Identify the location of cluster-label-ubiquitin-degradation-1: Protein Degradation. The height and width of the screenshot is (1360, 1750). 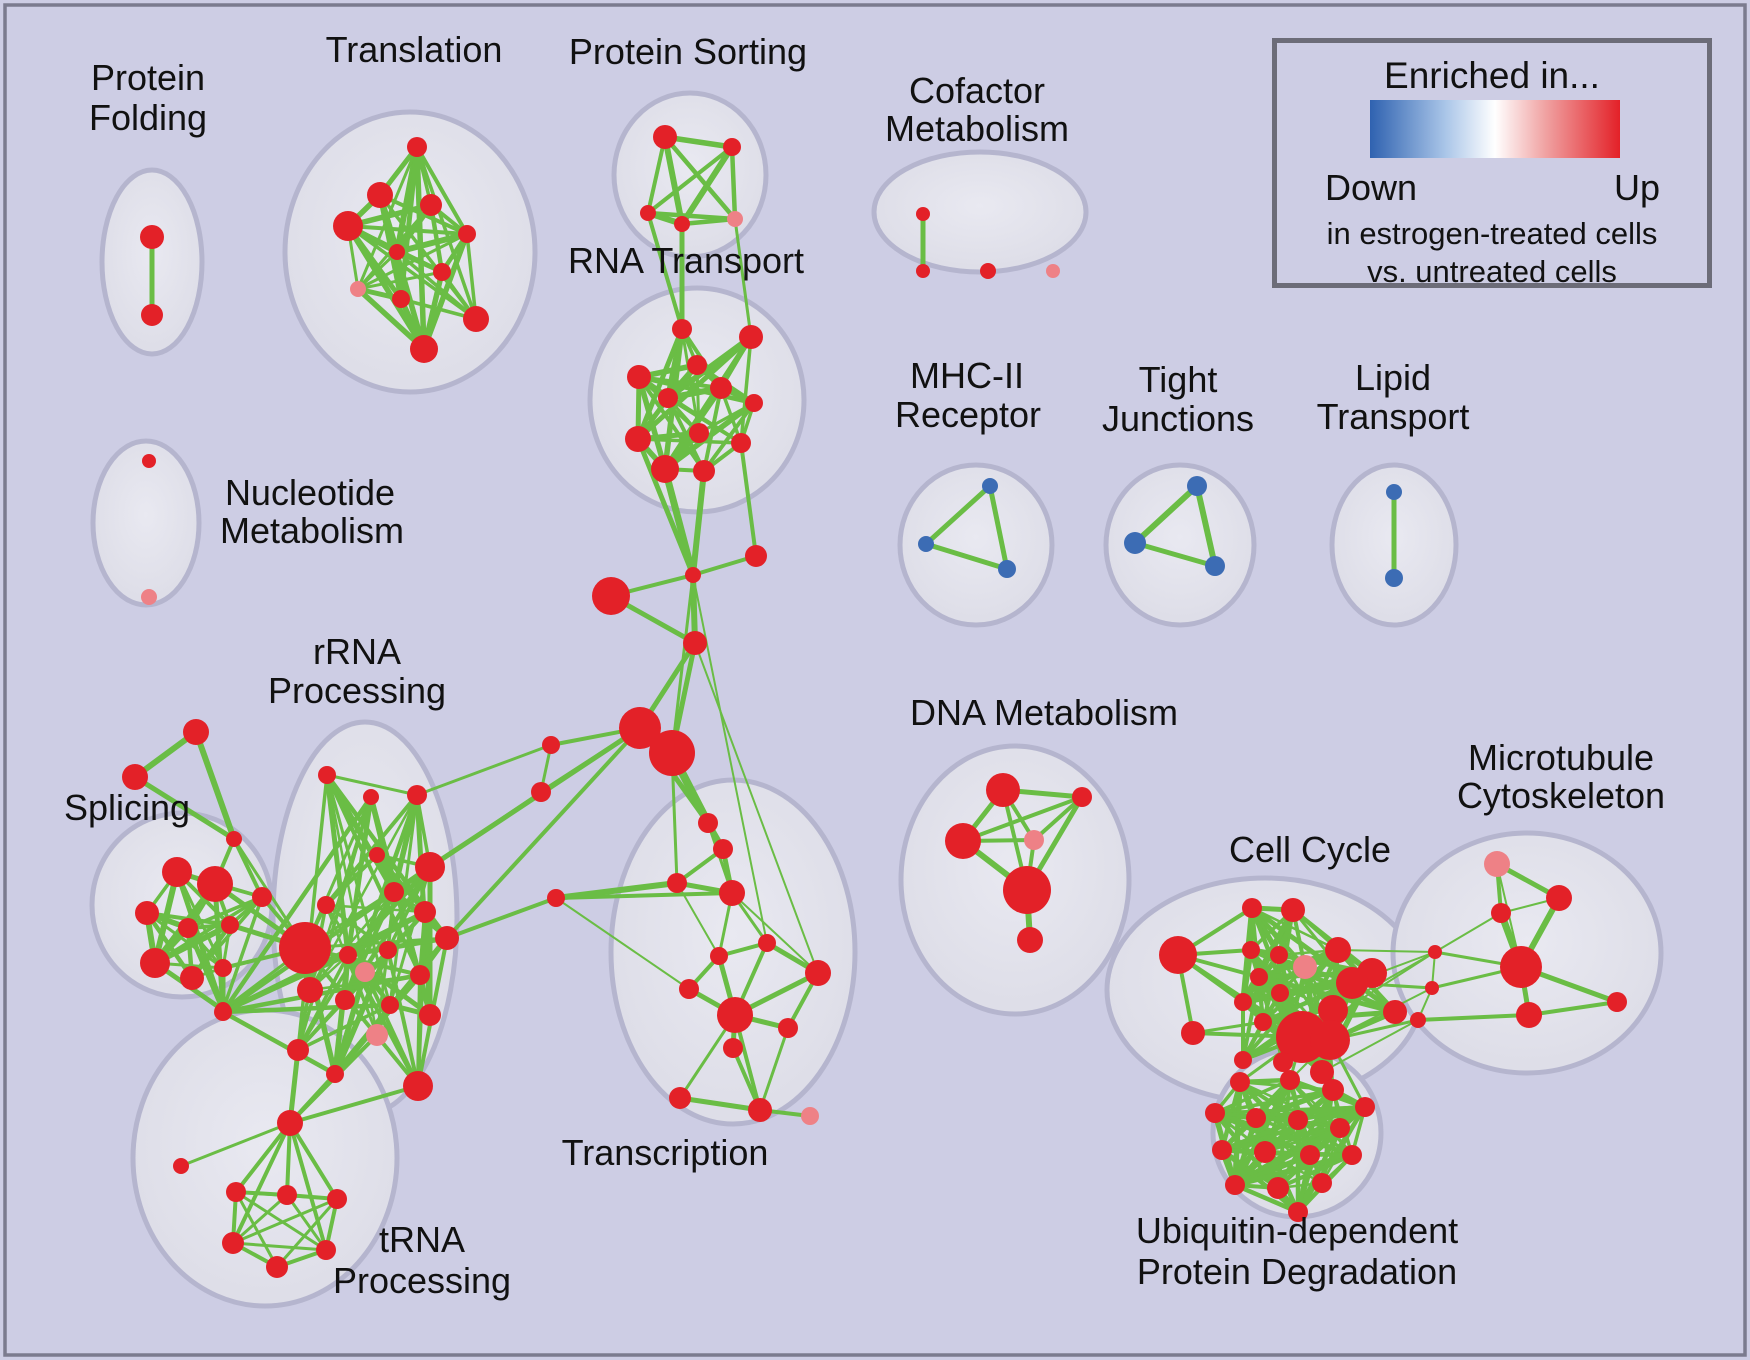
(1297, 1271).